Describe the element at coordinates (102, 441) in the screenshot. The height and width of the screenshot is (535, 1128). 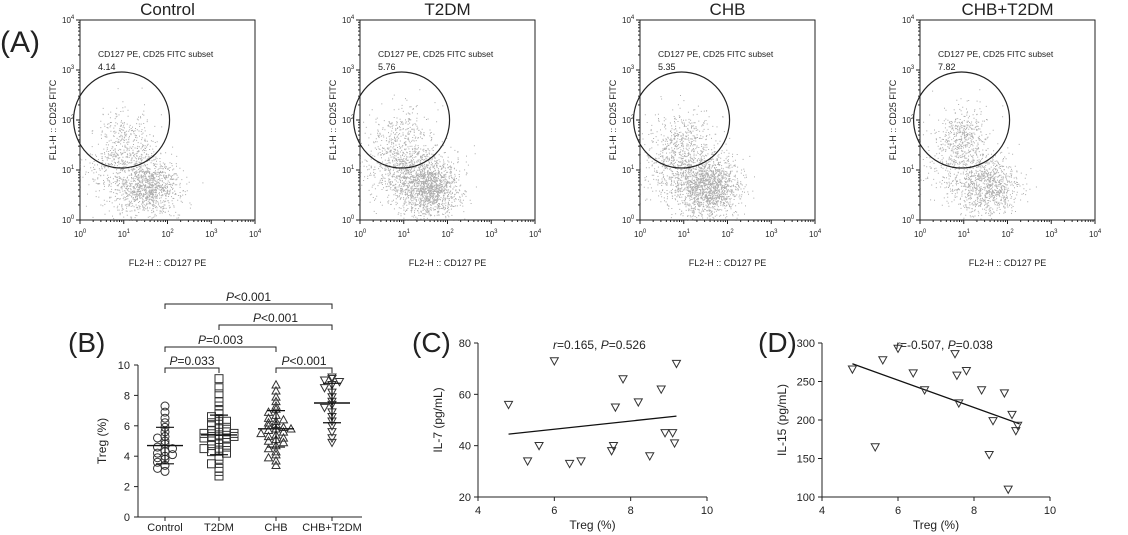
I see `y-axis-label: Treg (%)` at that location.